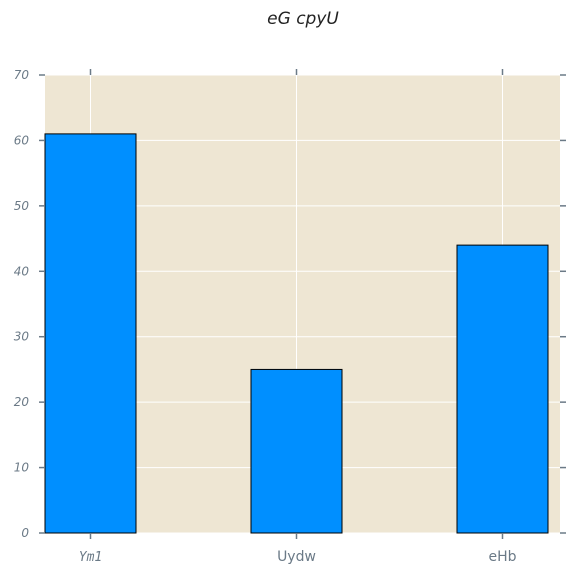  I want to click on x-axis-tick-labels: Ym1 Uydw eHb, so click(298, 557).